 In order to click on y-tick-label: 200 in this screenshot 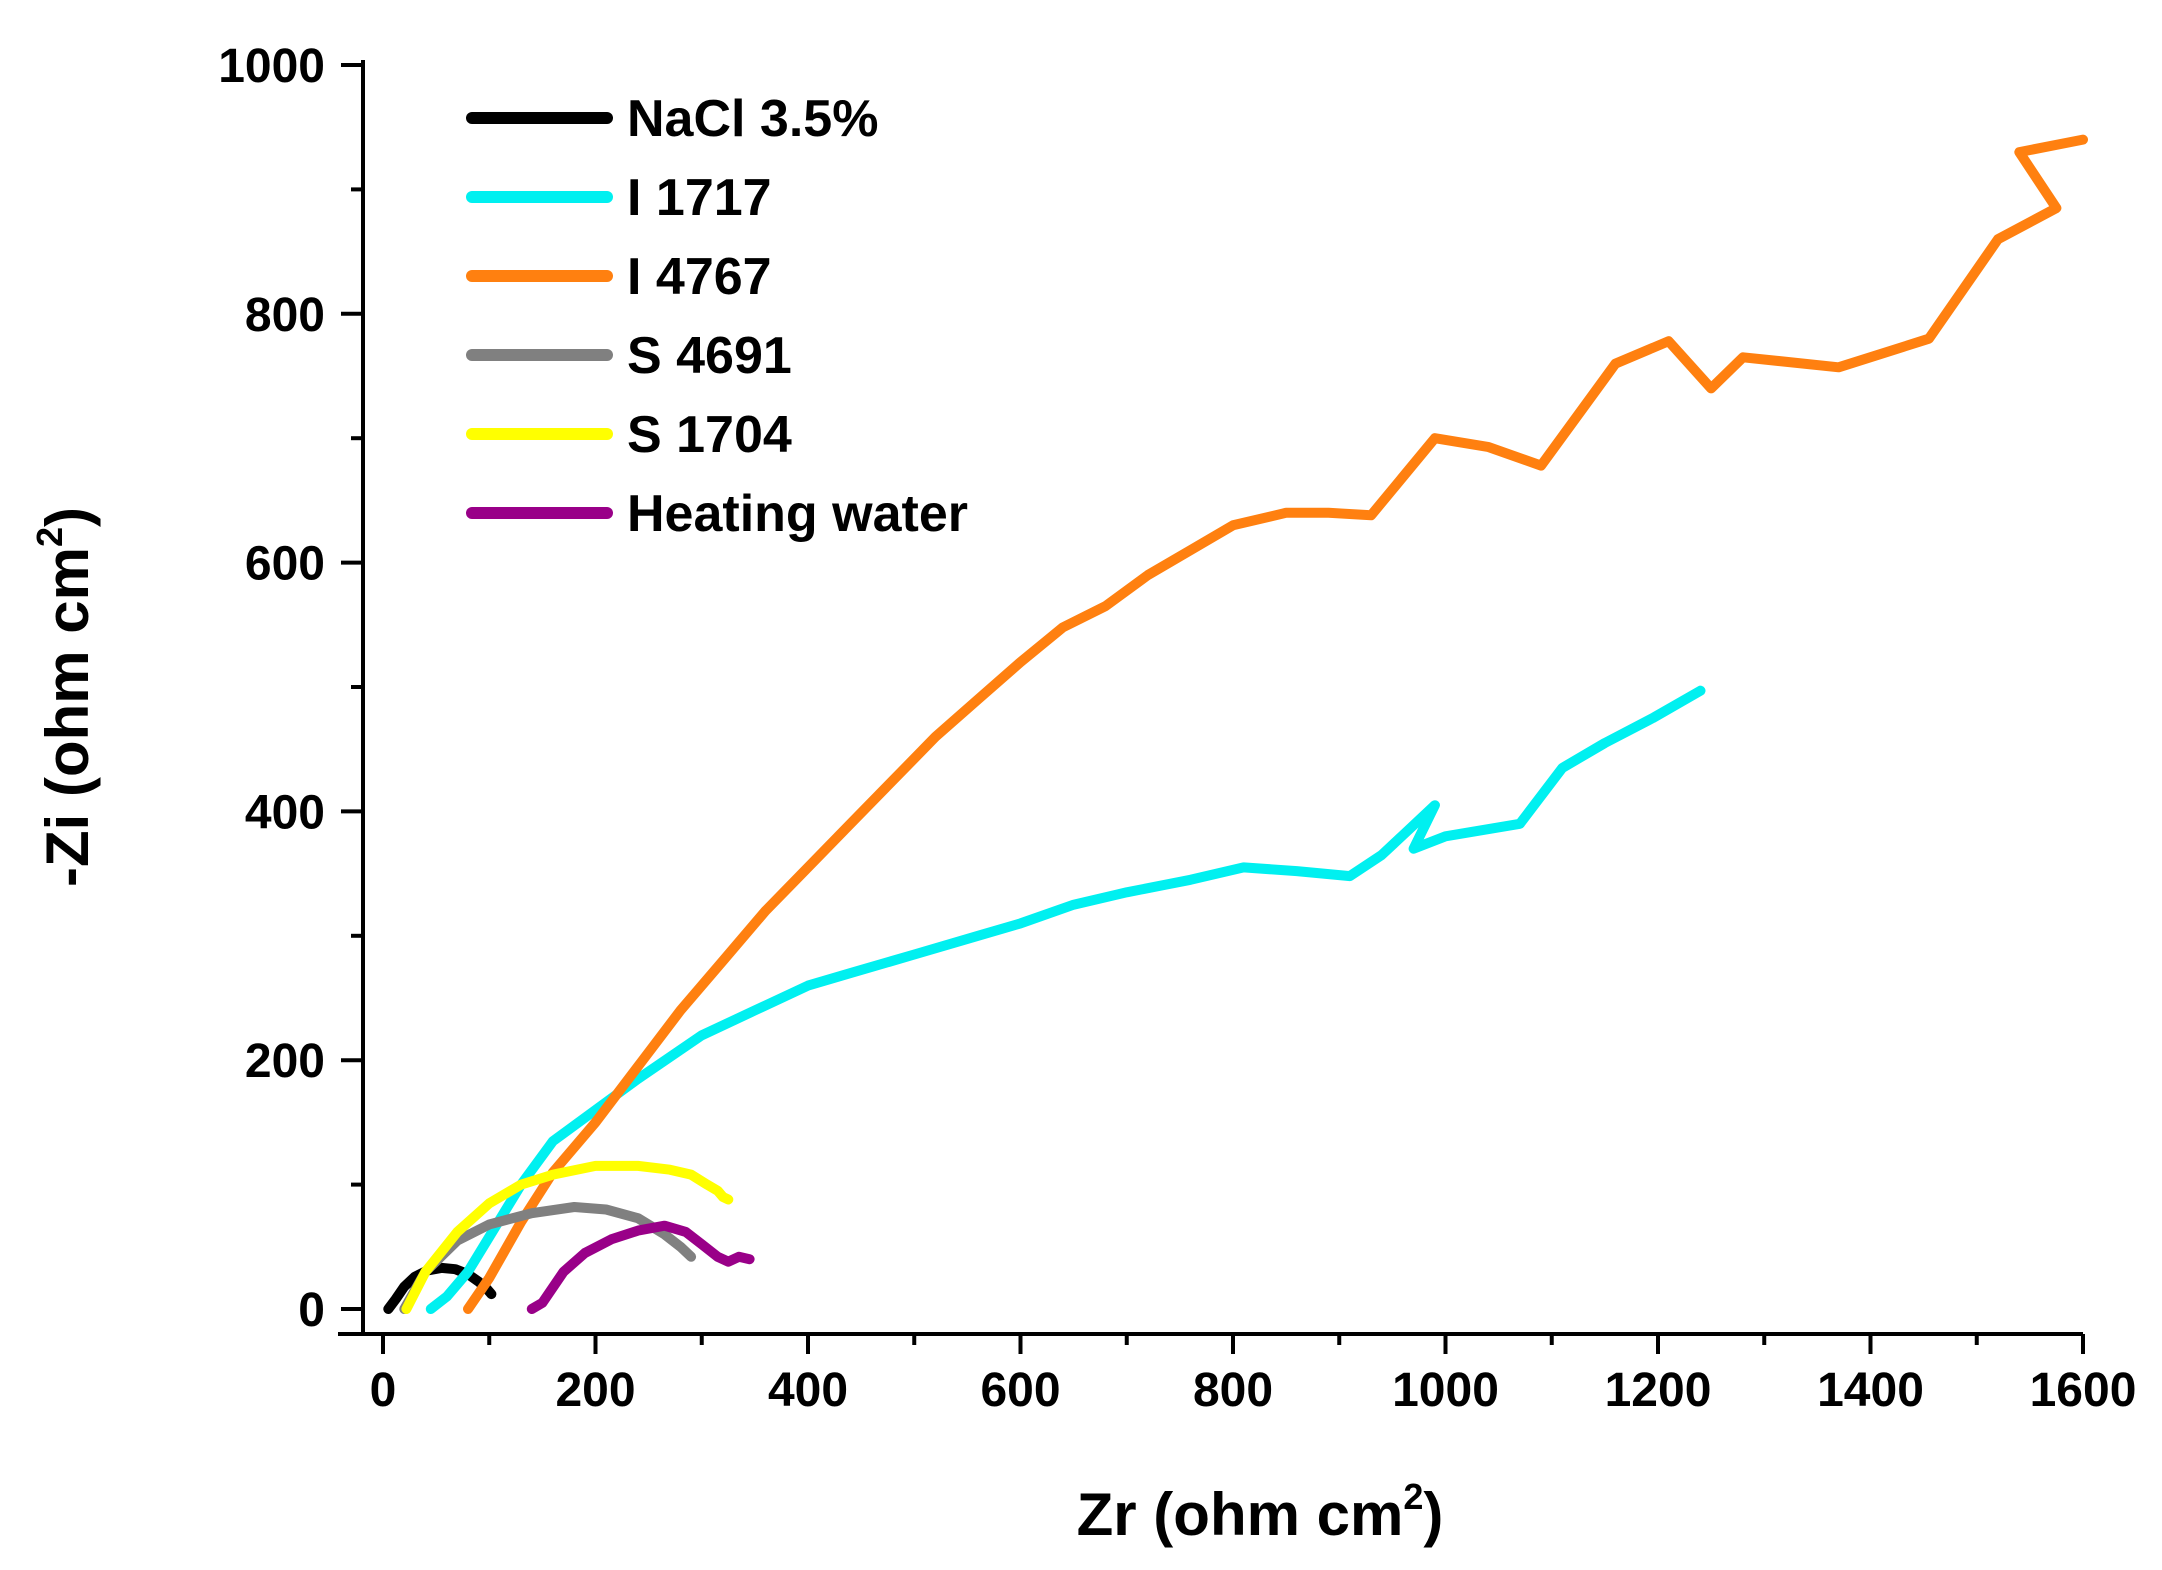, I will do `click(285, 1061)`.